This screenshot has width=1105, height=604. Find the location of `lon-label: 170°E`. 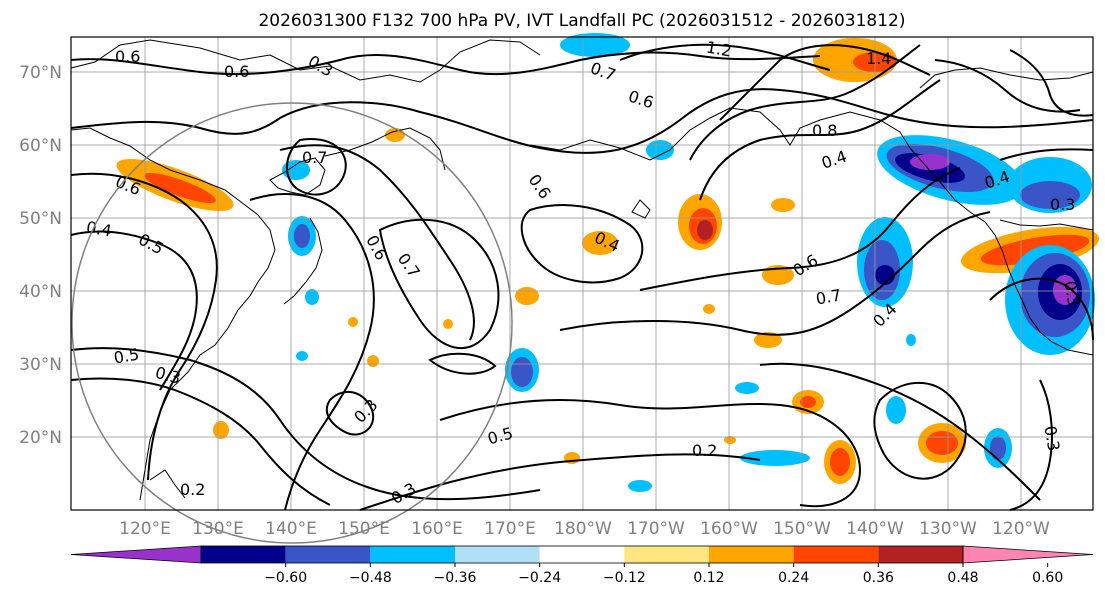

lon-label: 170°E is located at coordinates (510, 529).